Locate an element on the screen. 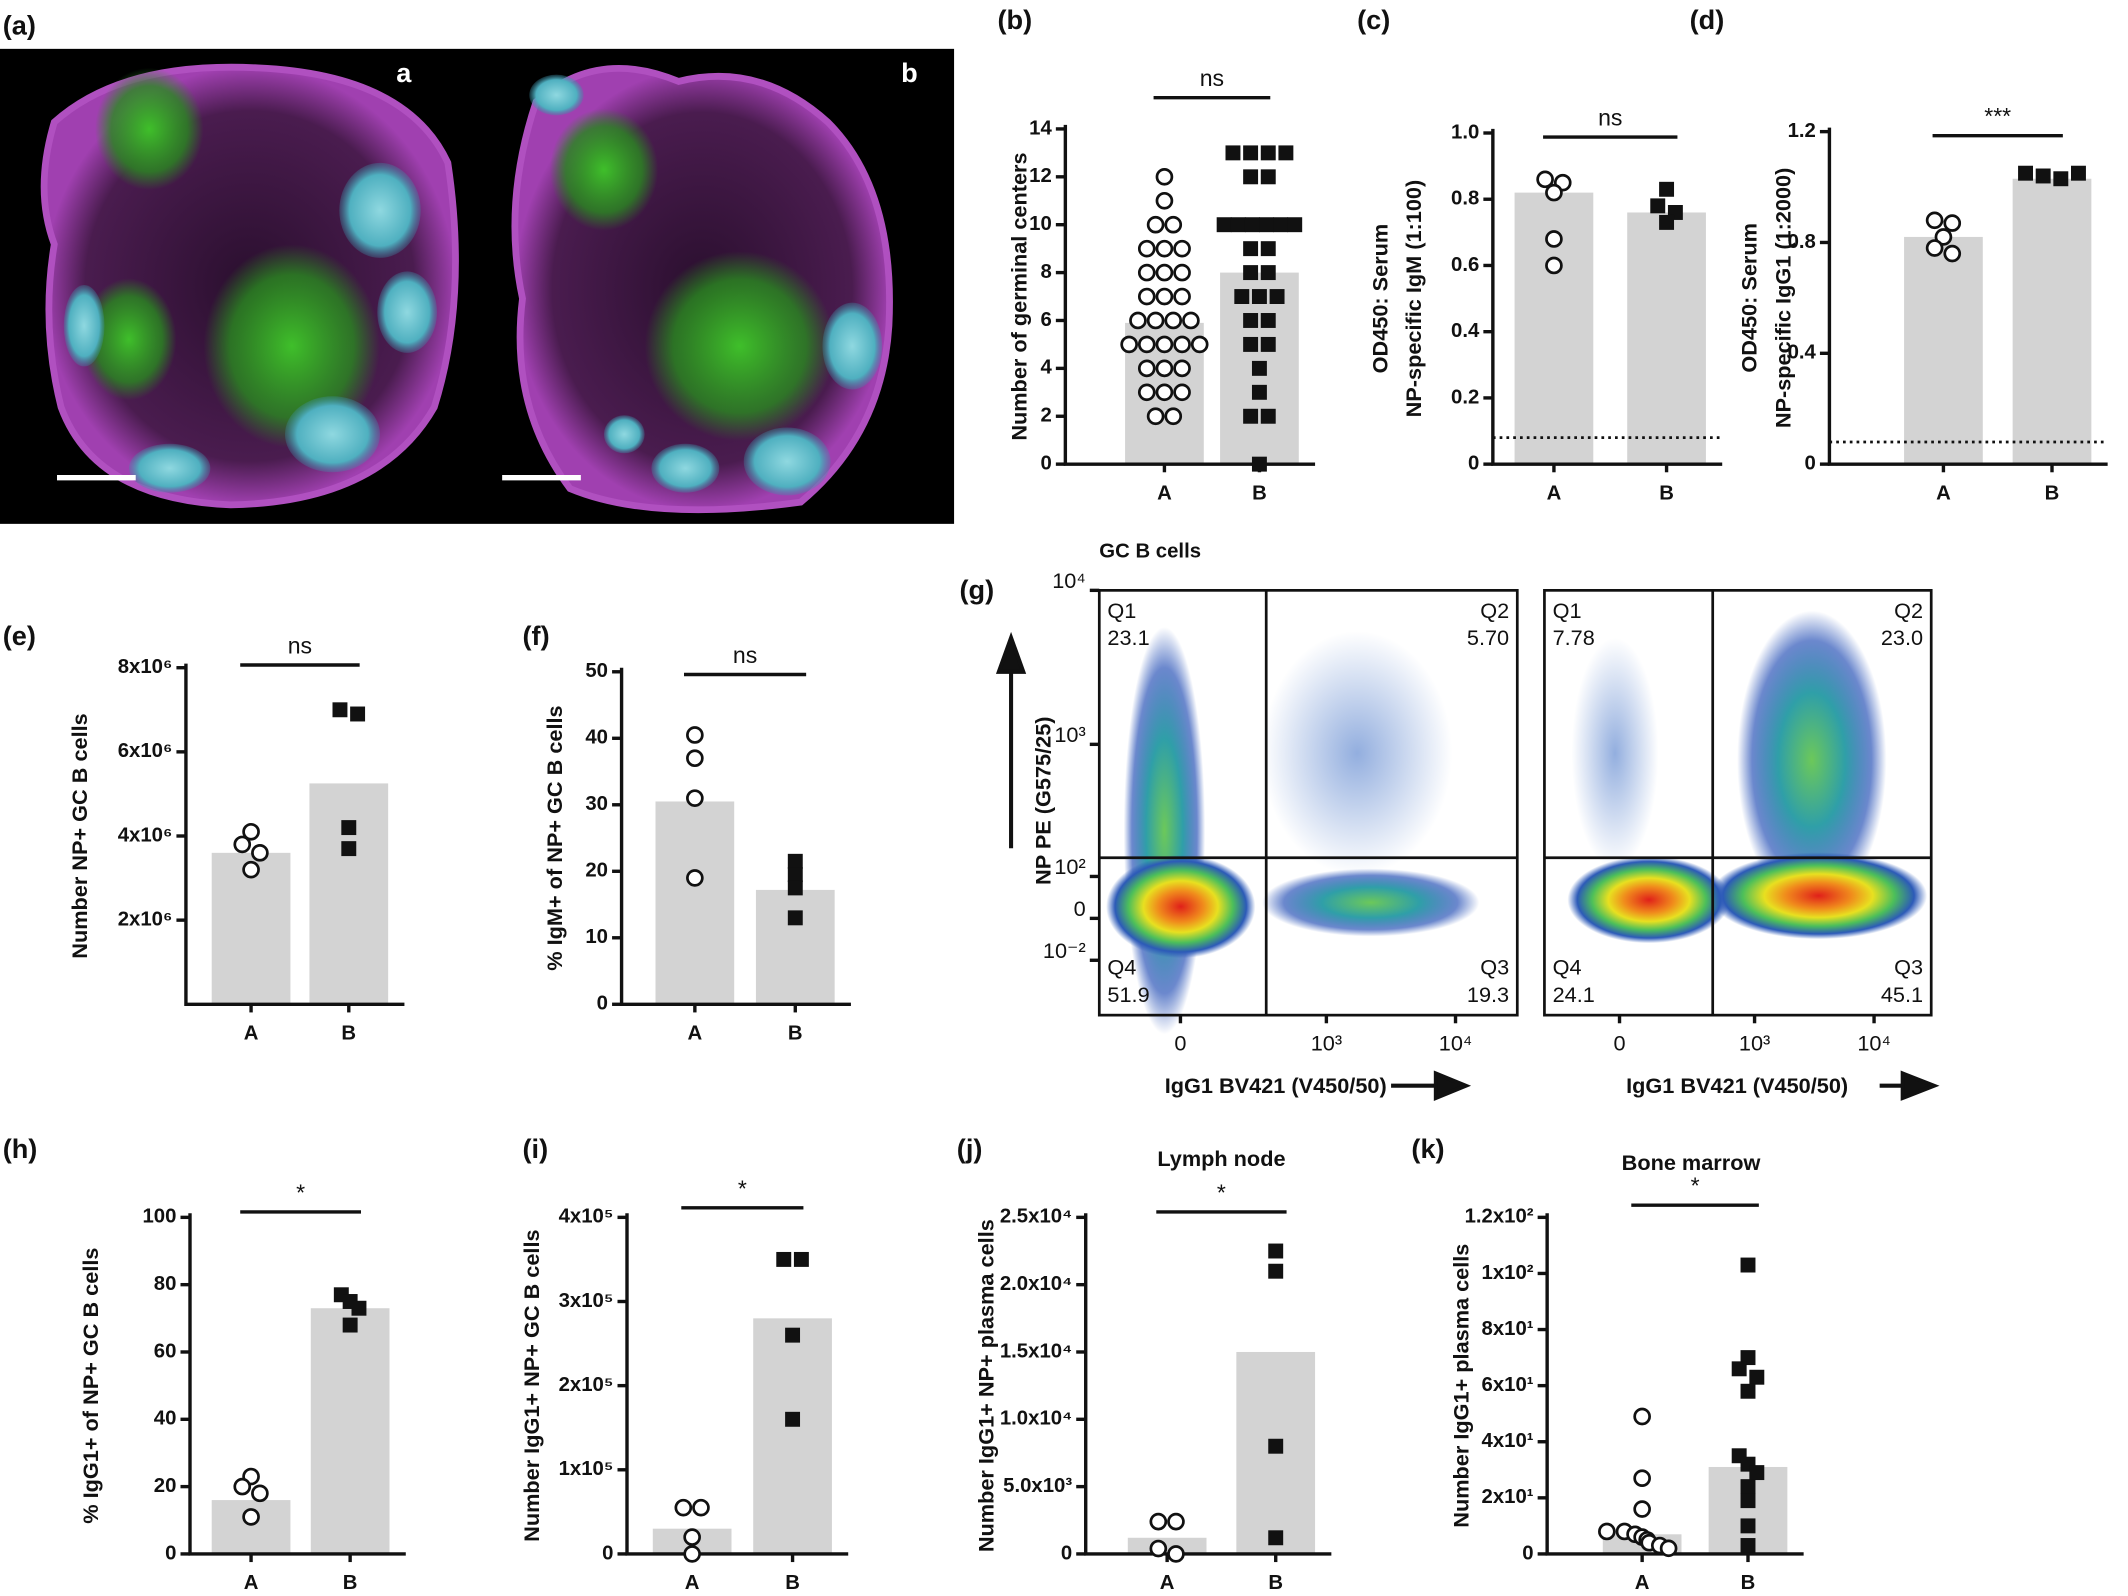 The image size is (2128, 1596). y-tick-label: 2x10⁶ is located at coordinates (145, 920).